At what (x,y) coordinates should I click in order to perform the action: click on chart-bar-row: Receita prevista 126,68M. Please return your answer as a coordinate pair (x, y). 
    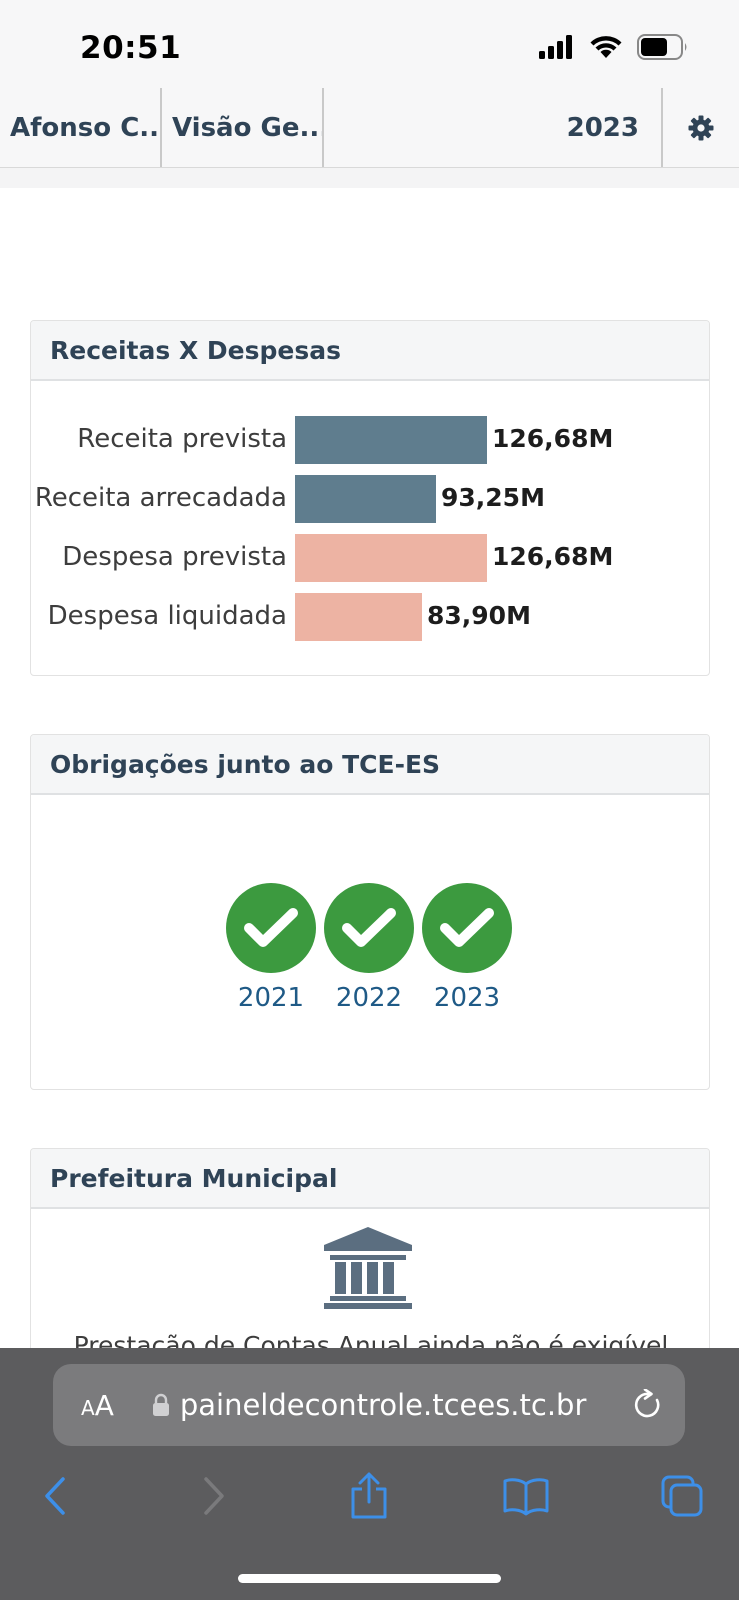
    Looking at the image, I should click on (370, 440).